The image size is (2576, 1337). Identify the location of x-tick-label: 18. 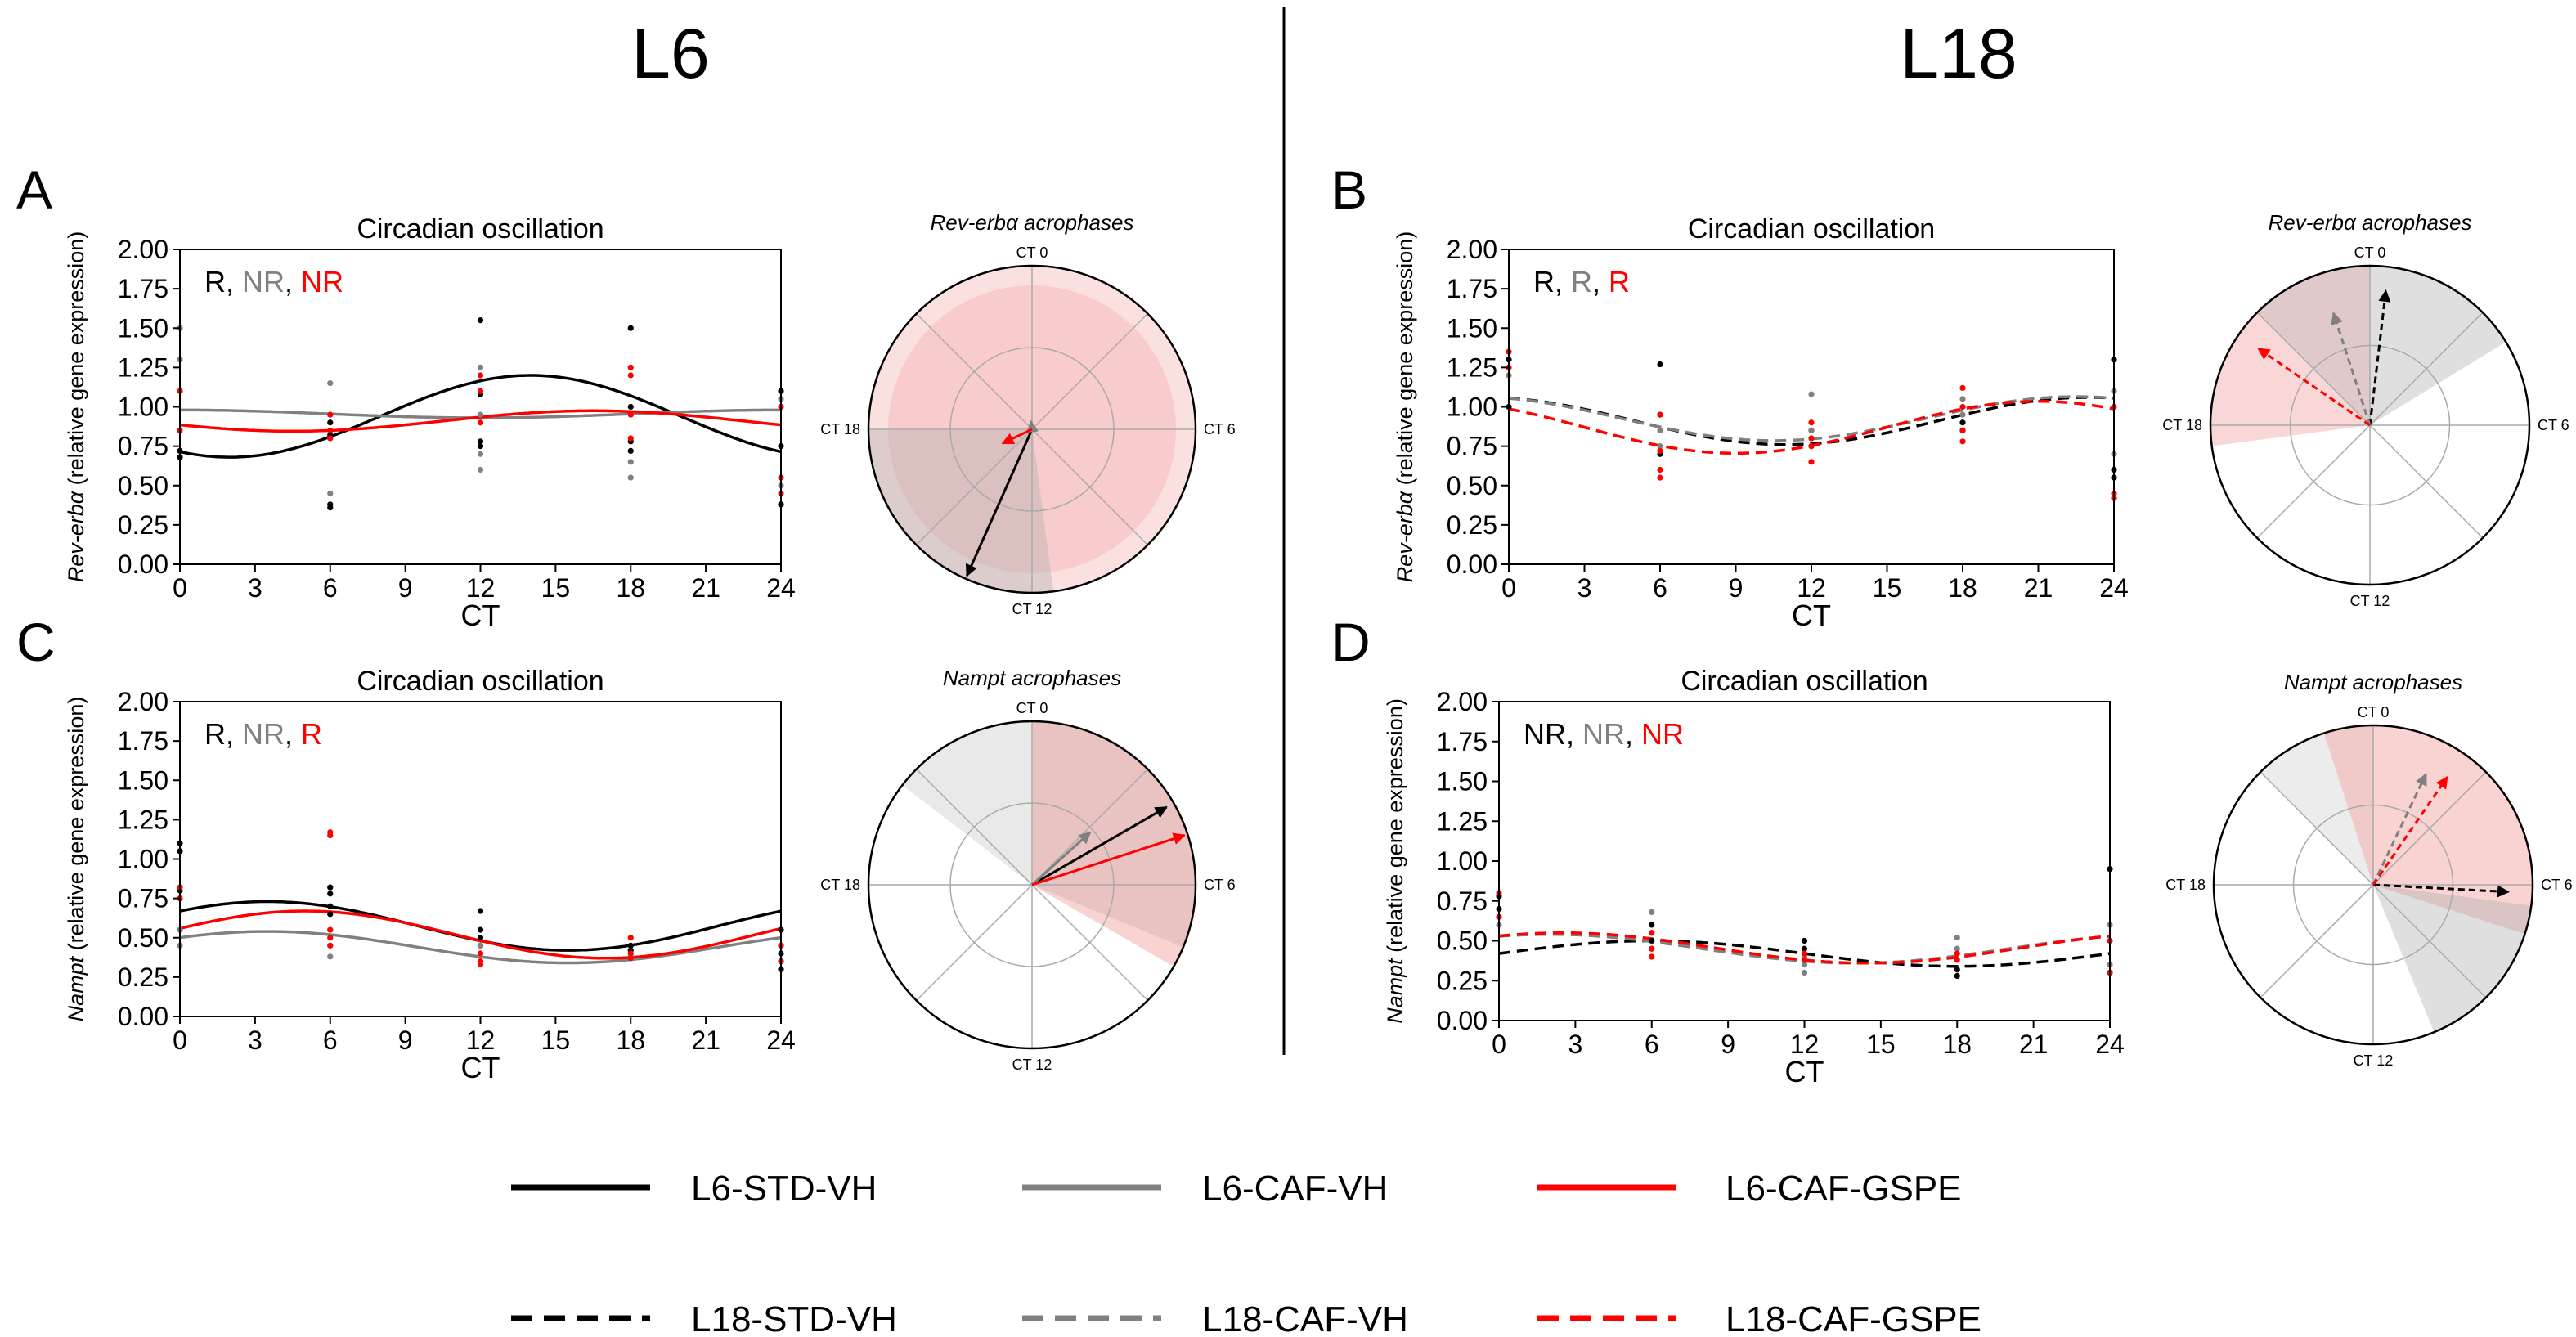
(1963, 588).